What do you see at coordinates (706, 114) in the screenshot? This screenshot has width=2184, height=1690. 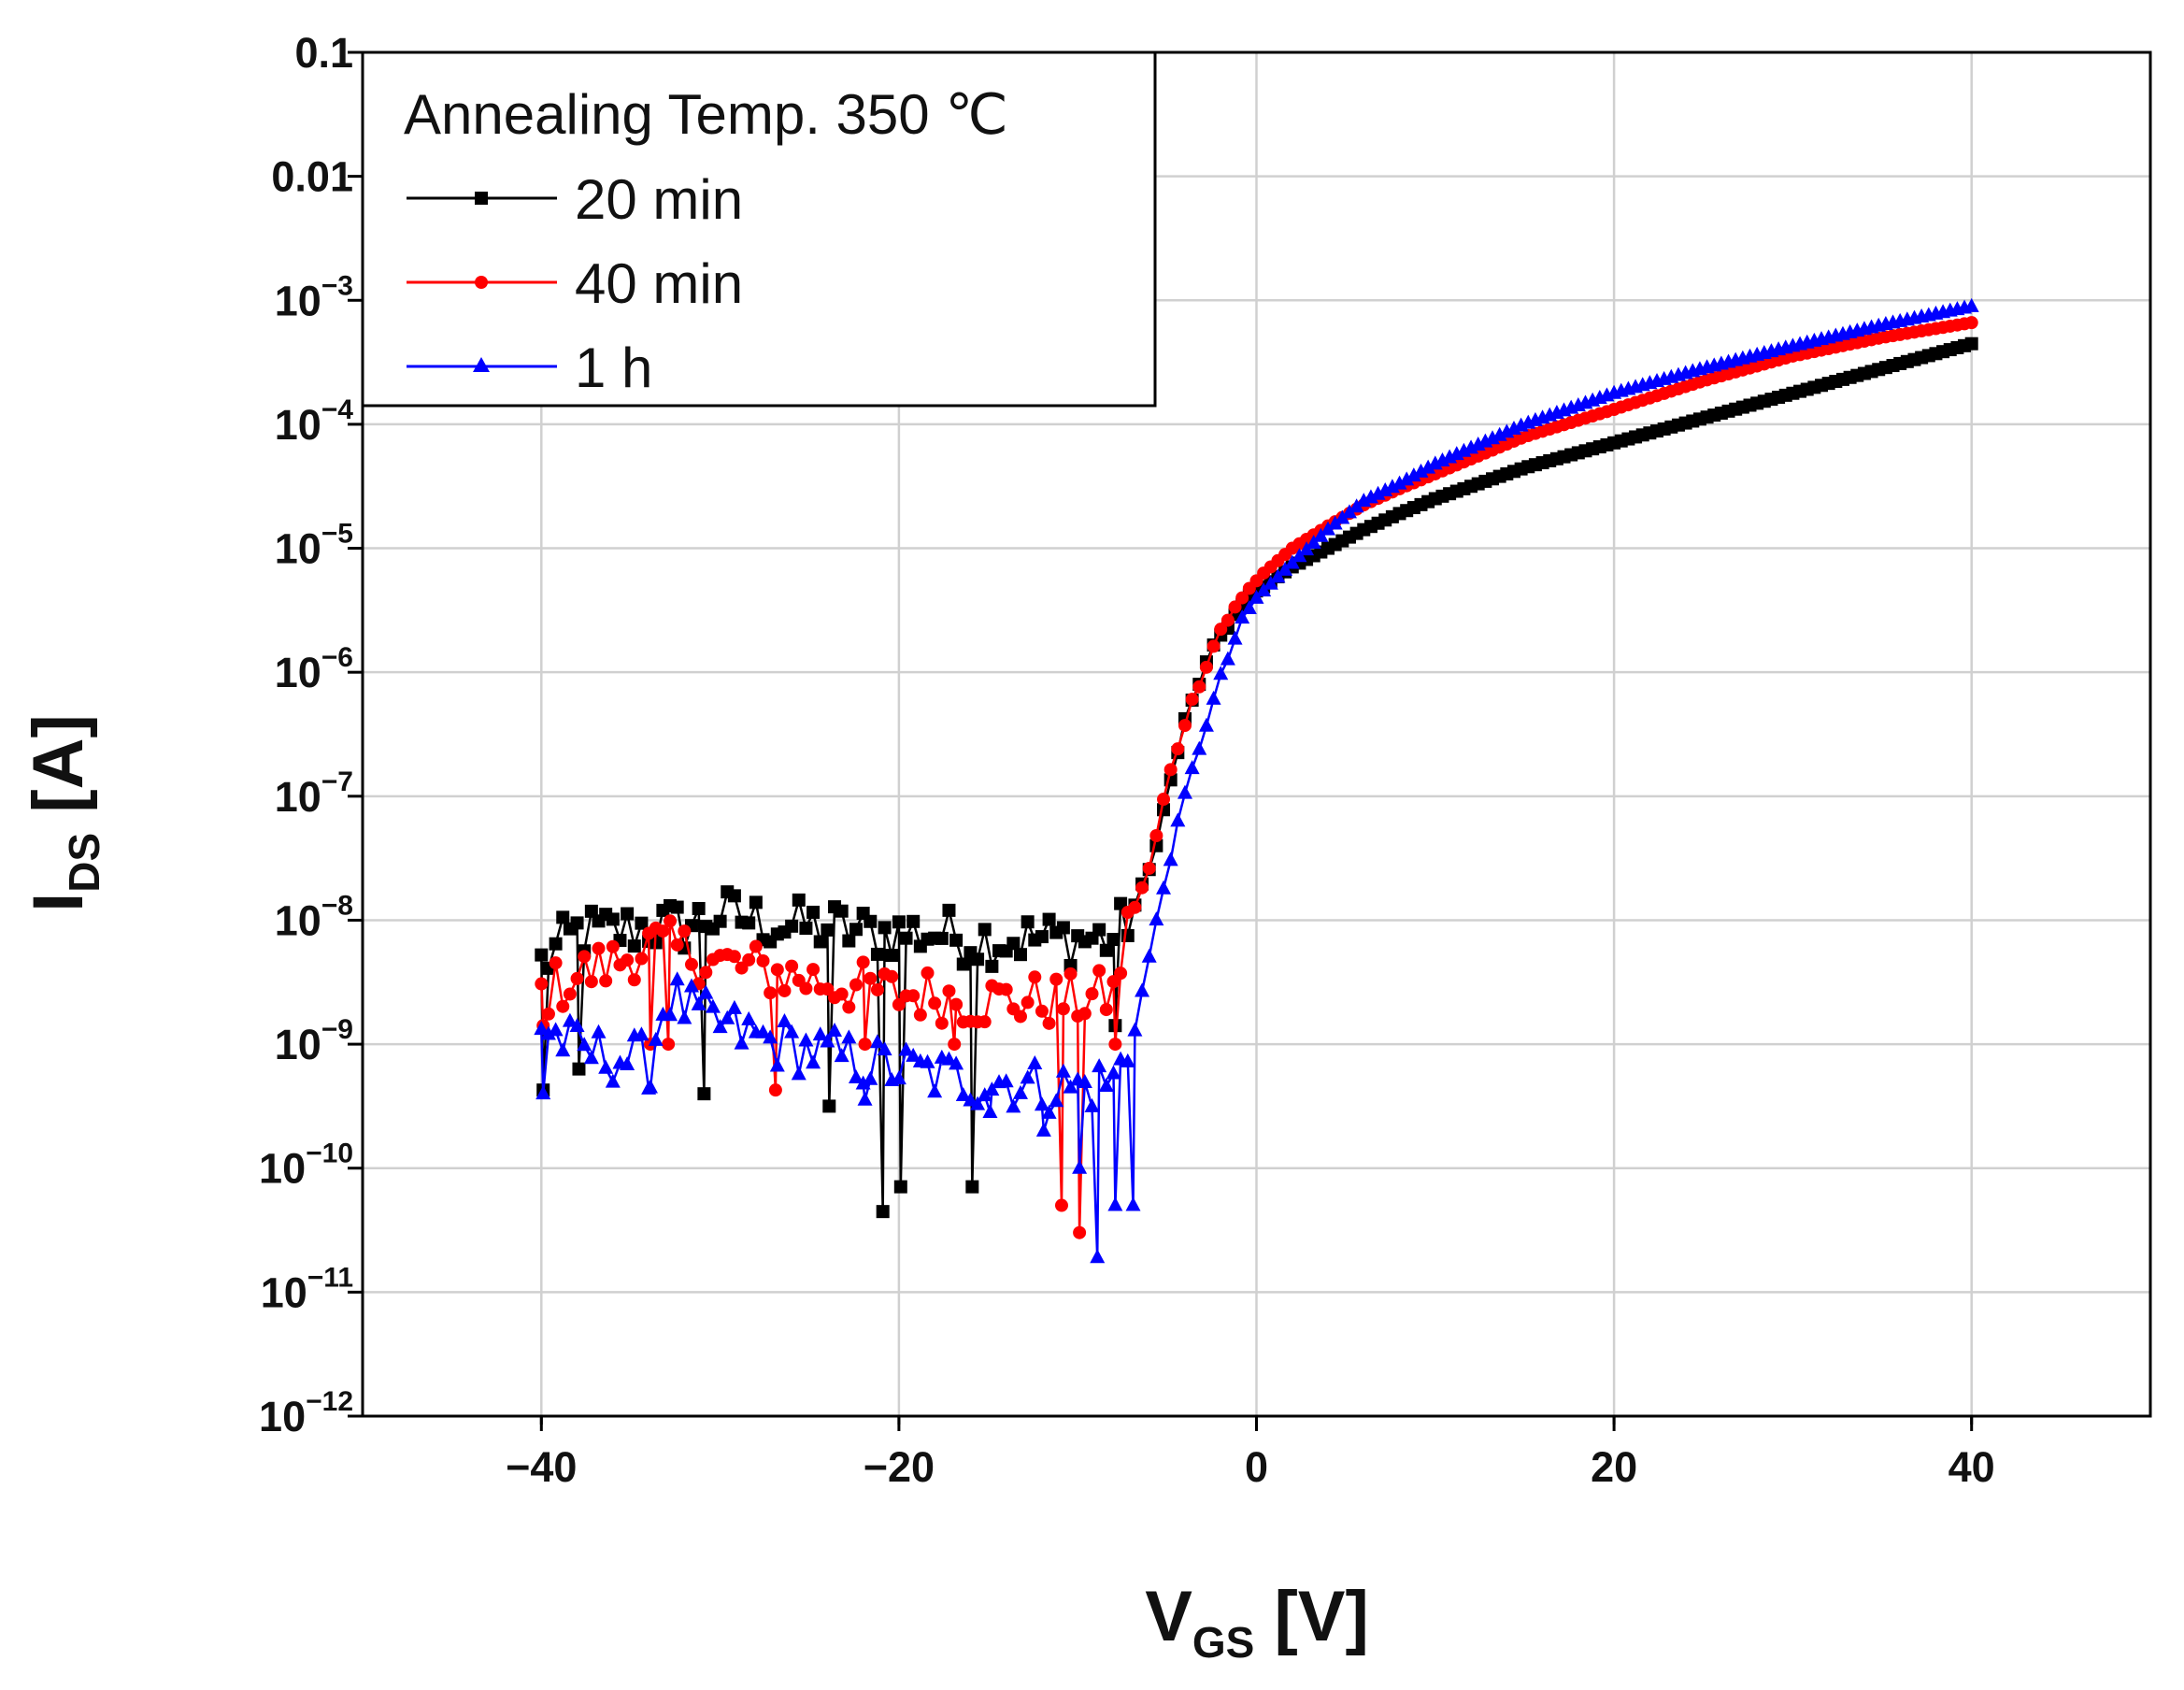 I see `legend-title: Annealing Temp. 350 ℃` at bounding box center [706, 114].